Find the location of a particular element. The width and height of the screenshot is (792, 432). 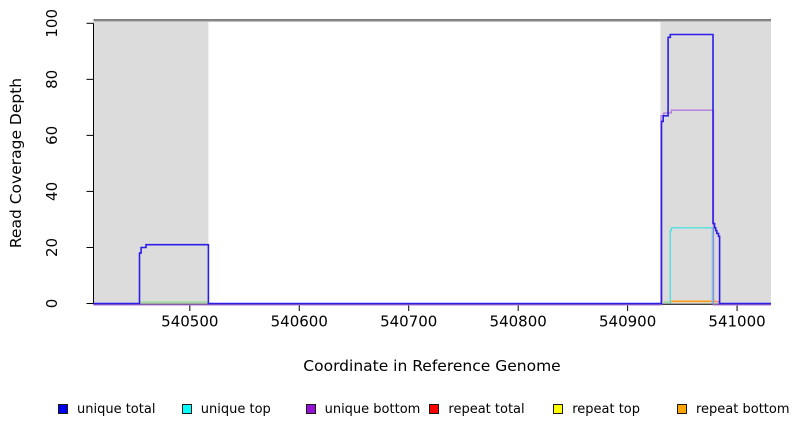

y-tick-label: 40 is located at coordinates (52, 191).